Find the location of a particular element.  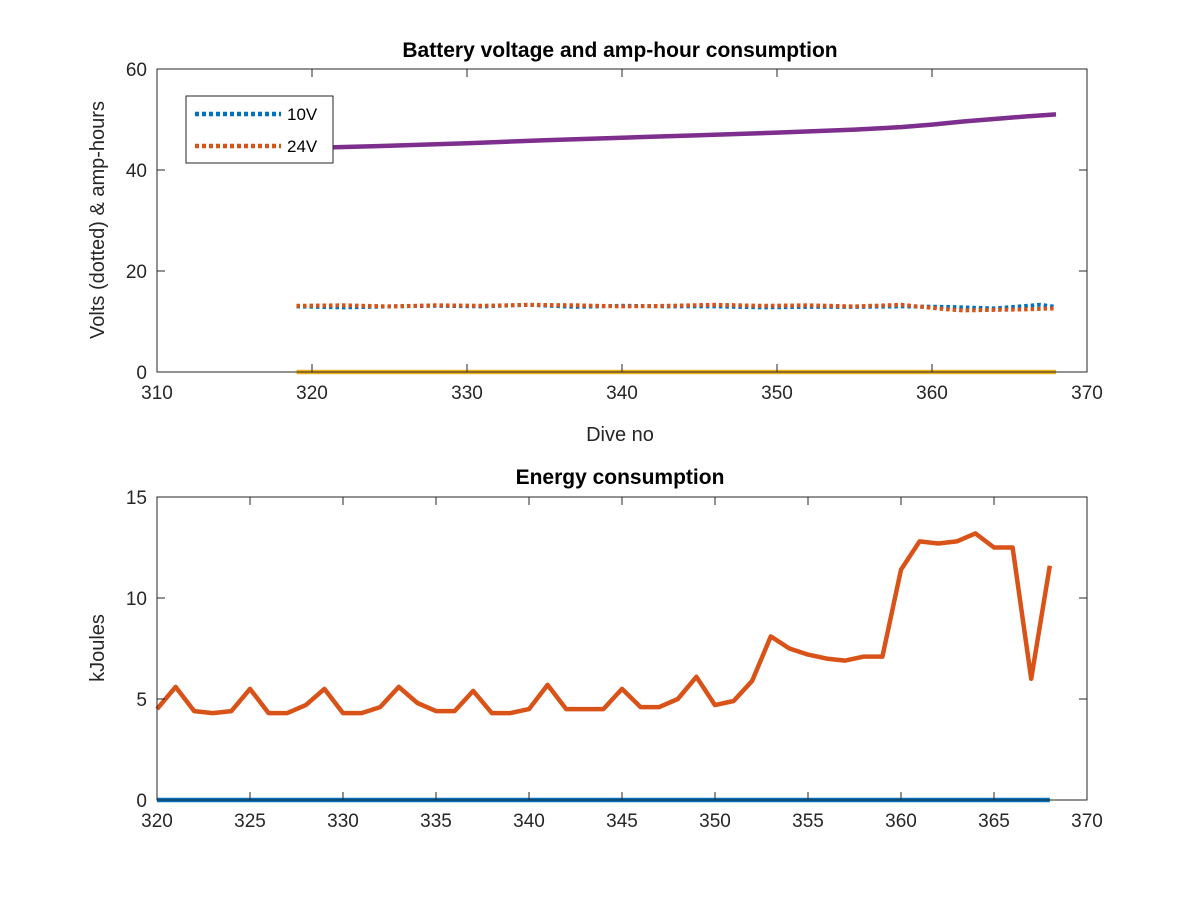

energy-x-tick-label: 355 is located at coordinates (808, 821).